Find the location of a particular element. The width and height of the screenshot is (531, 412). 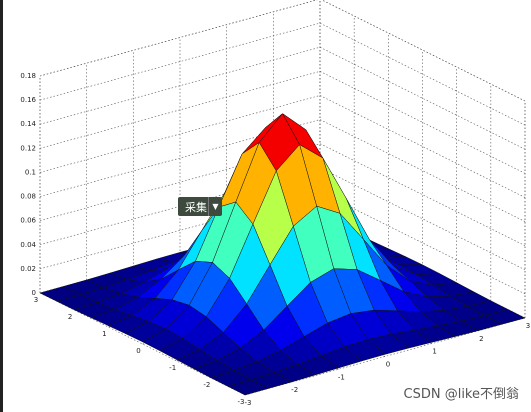

x-tick-label: -1 is located at coordinates (341, 377).